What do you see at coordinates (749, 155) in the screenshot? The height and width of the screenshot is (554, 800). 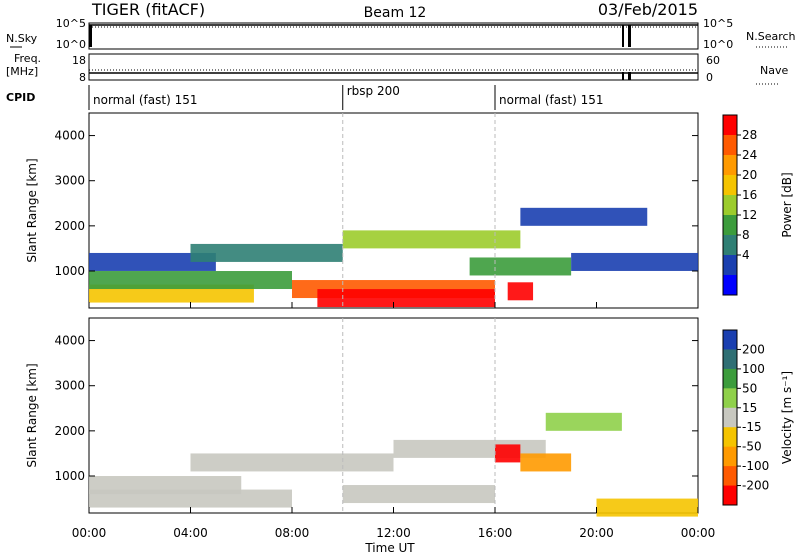 I see `colorbar-tick-label: 24` at bounding box center [749, 155].